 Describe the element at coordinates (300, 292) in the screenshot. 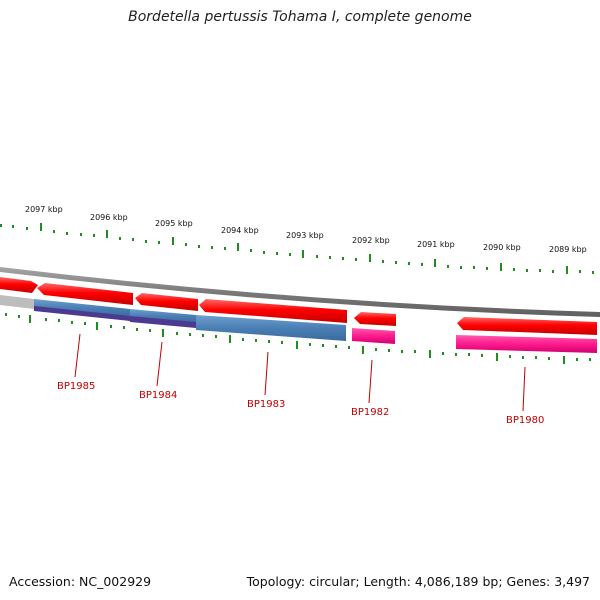

I see `genome-backbone` at that location.